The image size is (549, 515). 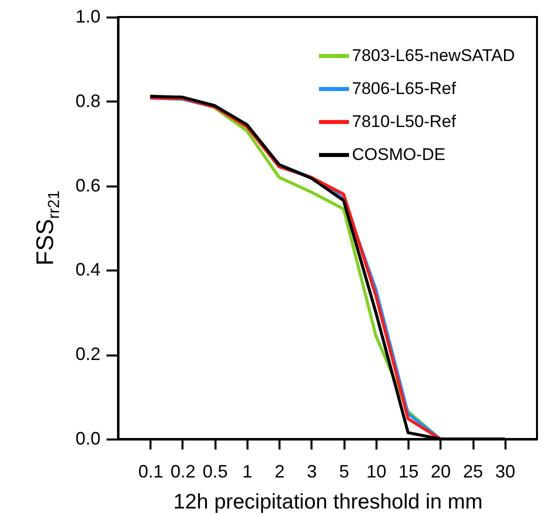 What do you see at coordinates (87, 270) in the screenshot?
I see `y-tick-label: 0.4` at bounding box center [87, 270].